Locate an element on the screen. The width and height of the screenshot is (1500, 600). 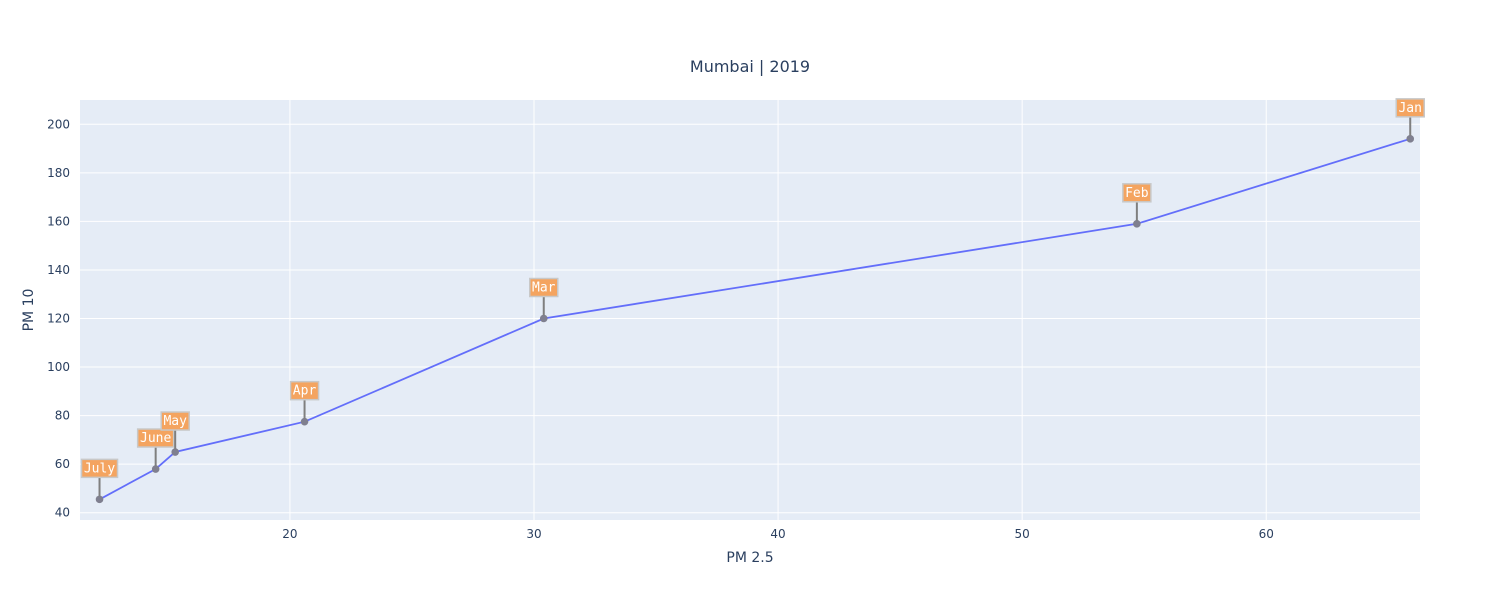
annotation-mar: Mar is located at coordinates (544, 296).